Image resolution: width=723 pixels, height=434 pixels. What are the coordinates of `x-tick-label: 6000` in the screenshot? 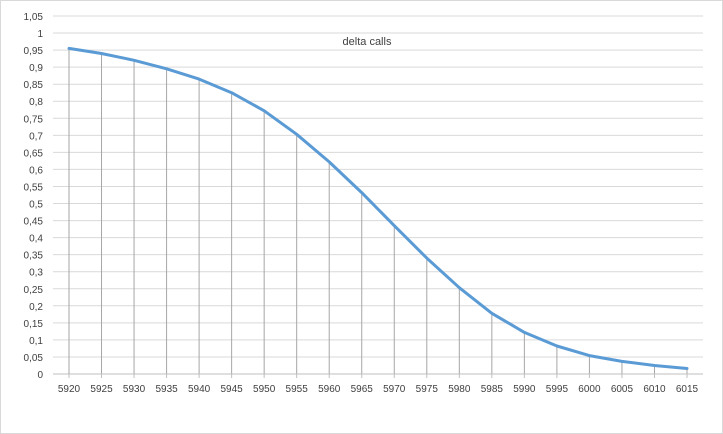 It's located at (589, 389).